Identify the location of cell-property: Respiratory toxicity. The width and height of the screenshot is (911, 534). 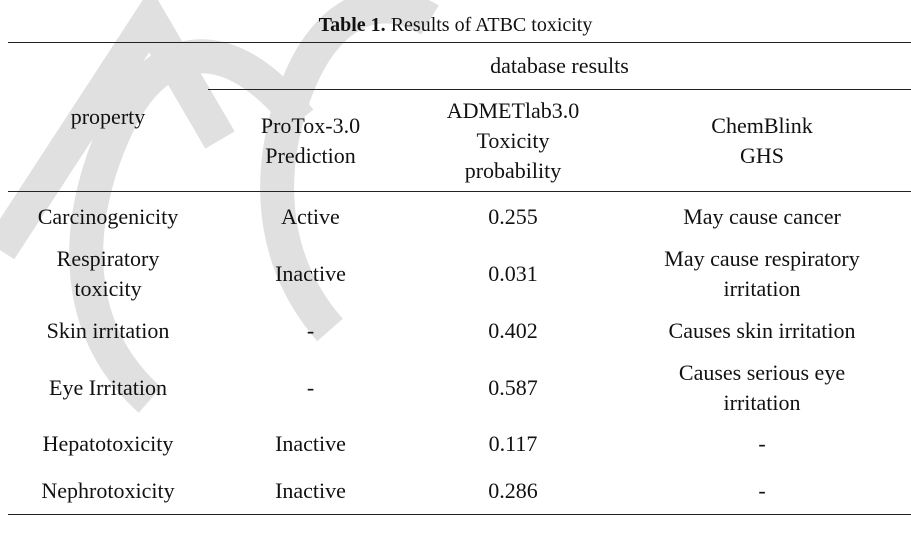
(108, 273).